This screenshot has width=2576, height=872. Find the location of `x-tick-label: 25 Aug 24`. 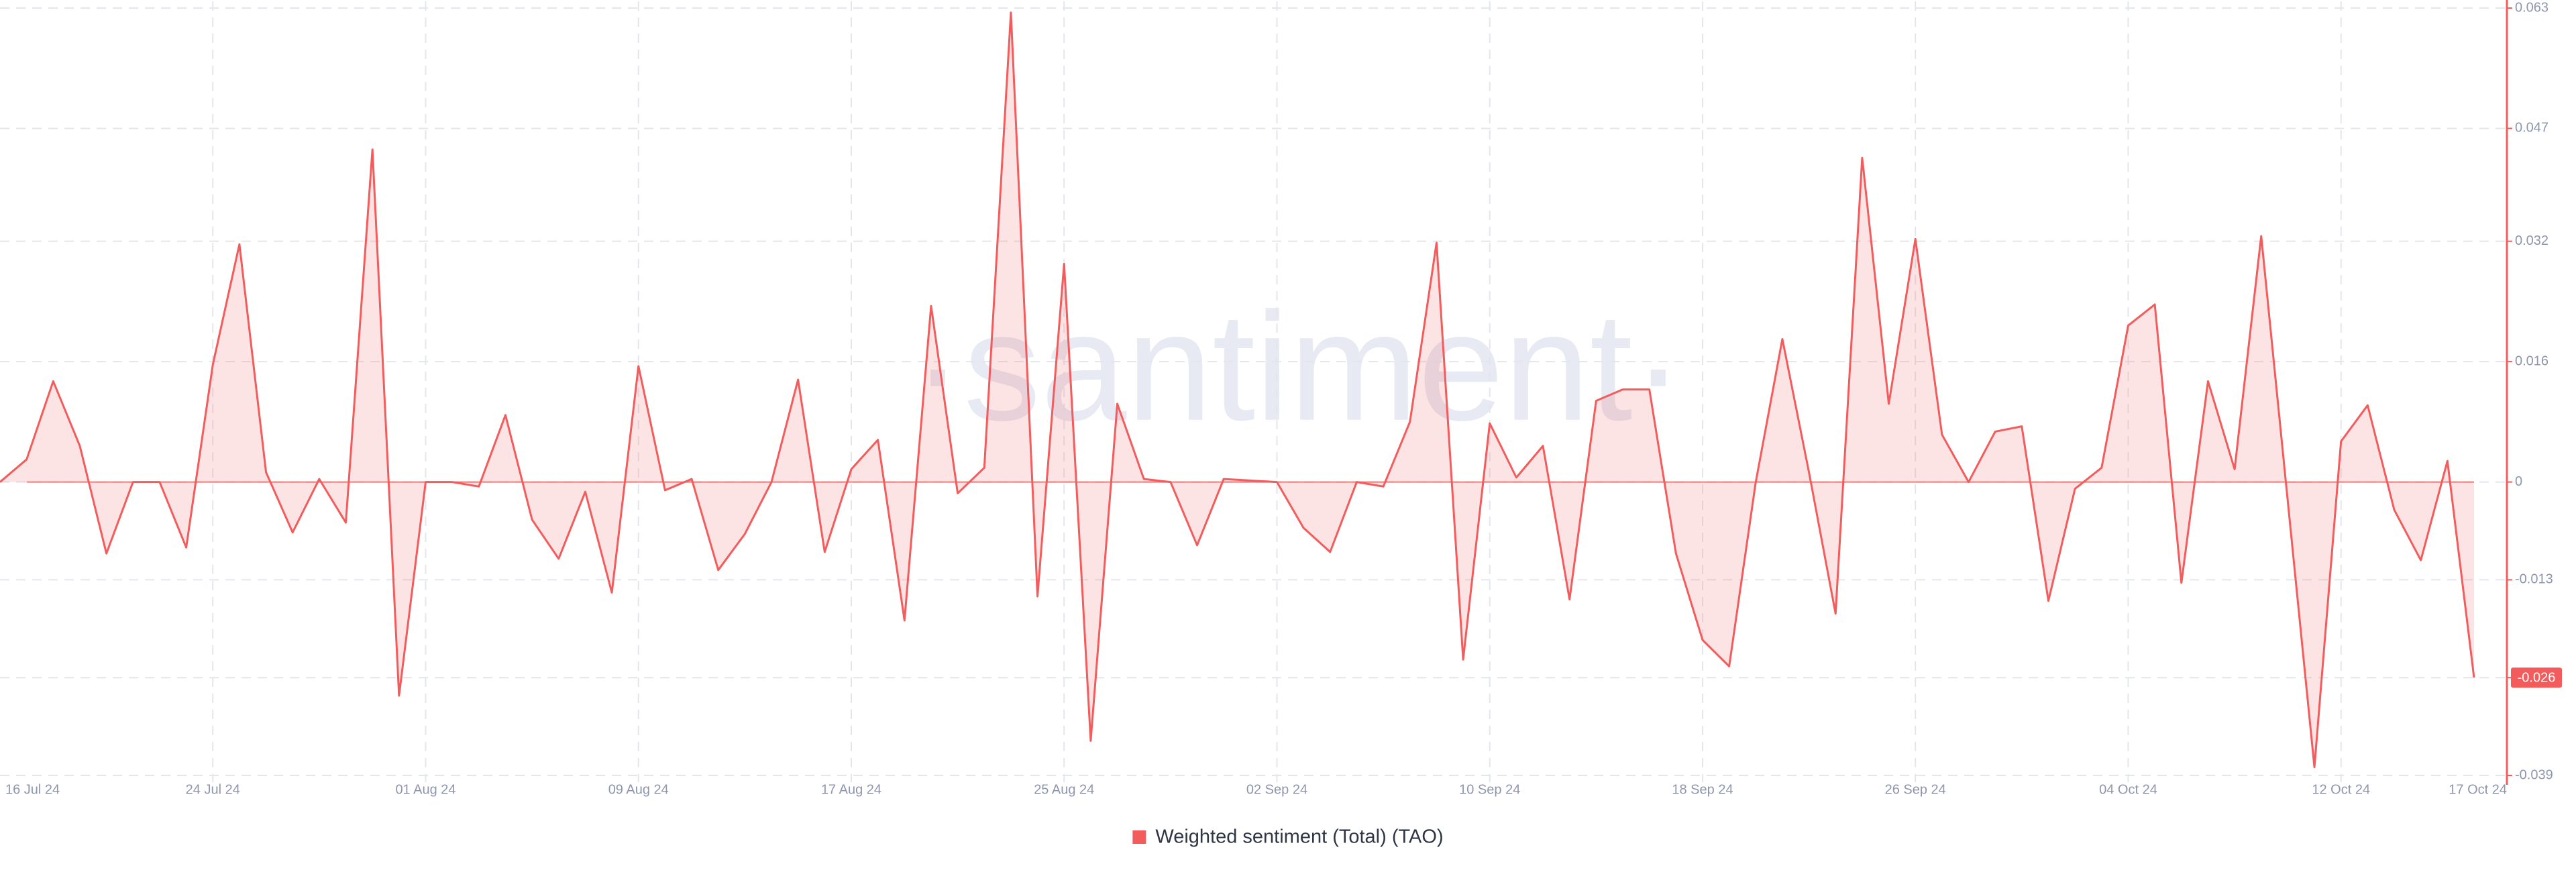

x-tick-label: 25 Aug 24 is located at coordinates (1064, 790).